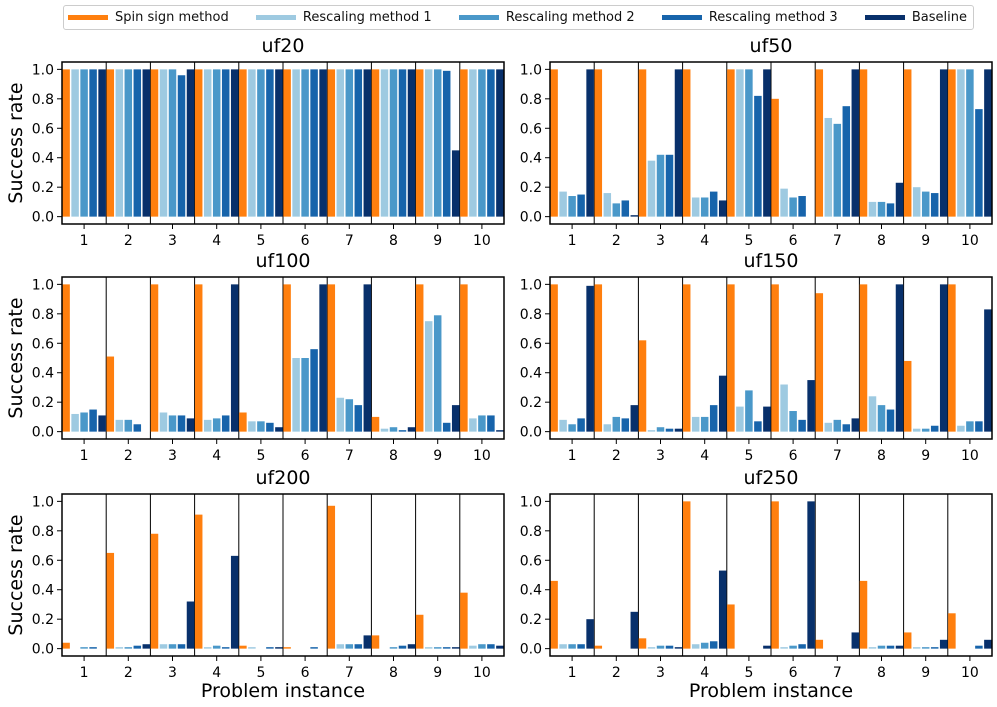 The width and height of the screenshot is (997, 707). Describe the element at coordinates (283, 575) in the screenshot. I see `axes-frame` at that location.